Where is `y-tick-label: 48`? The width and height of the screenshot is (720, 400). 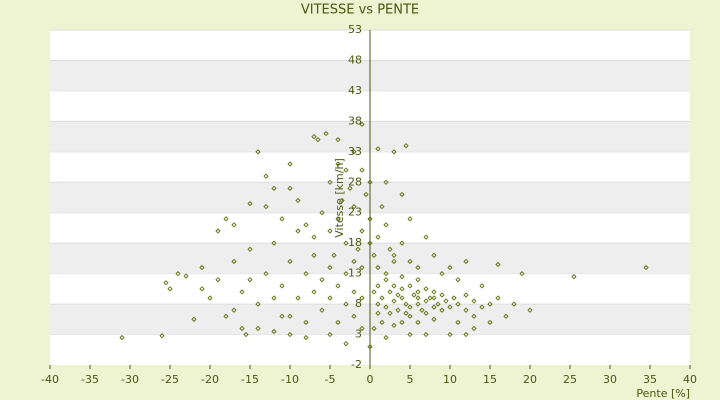 y-tick-label: 48 is located at coordinates (355, 59).